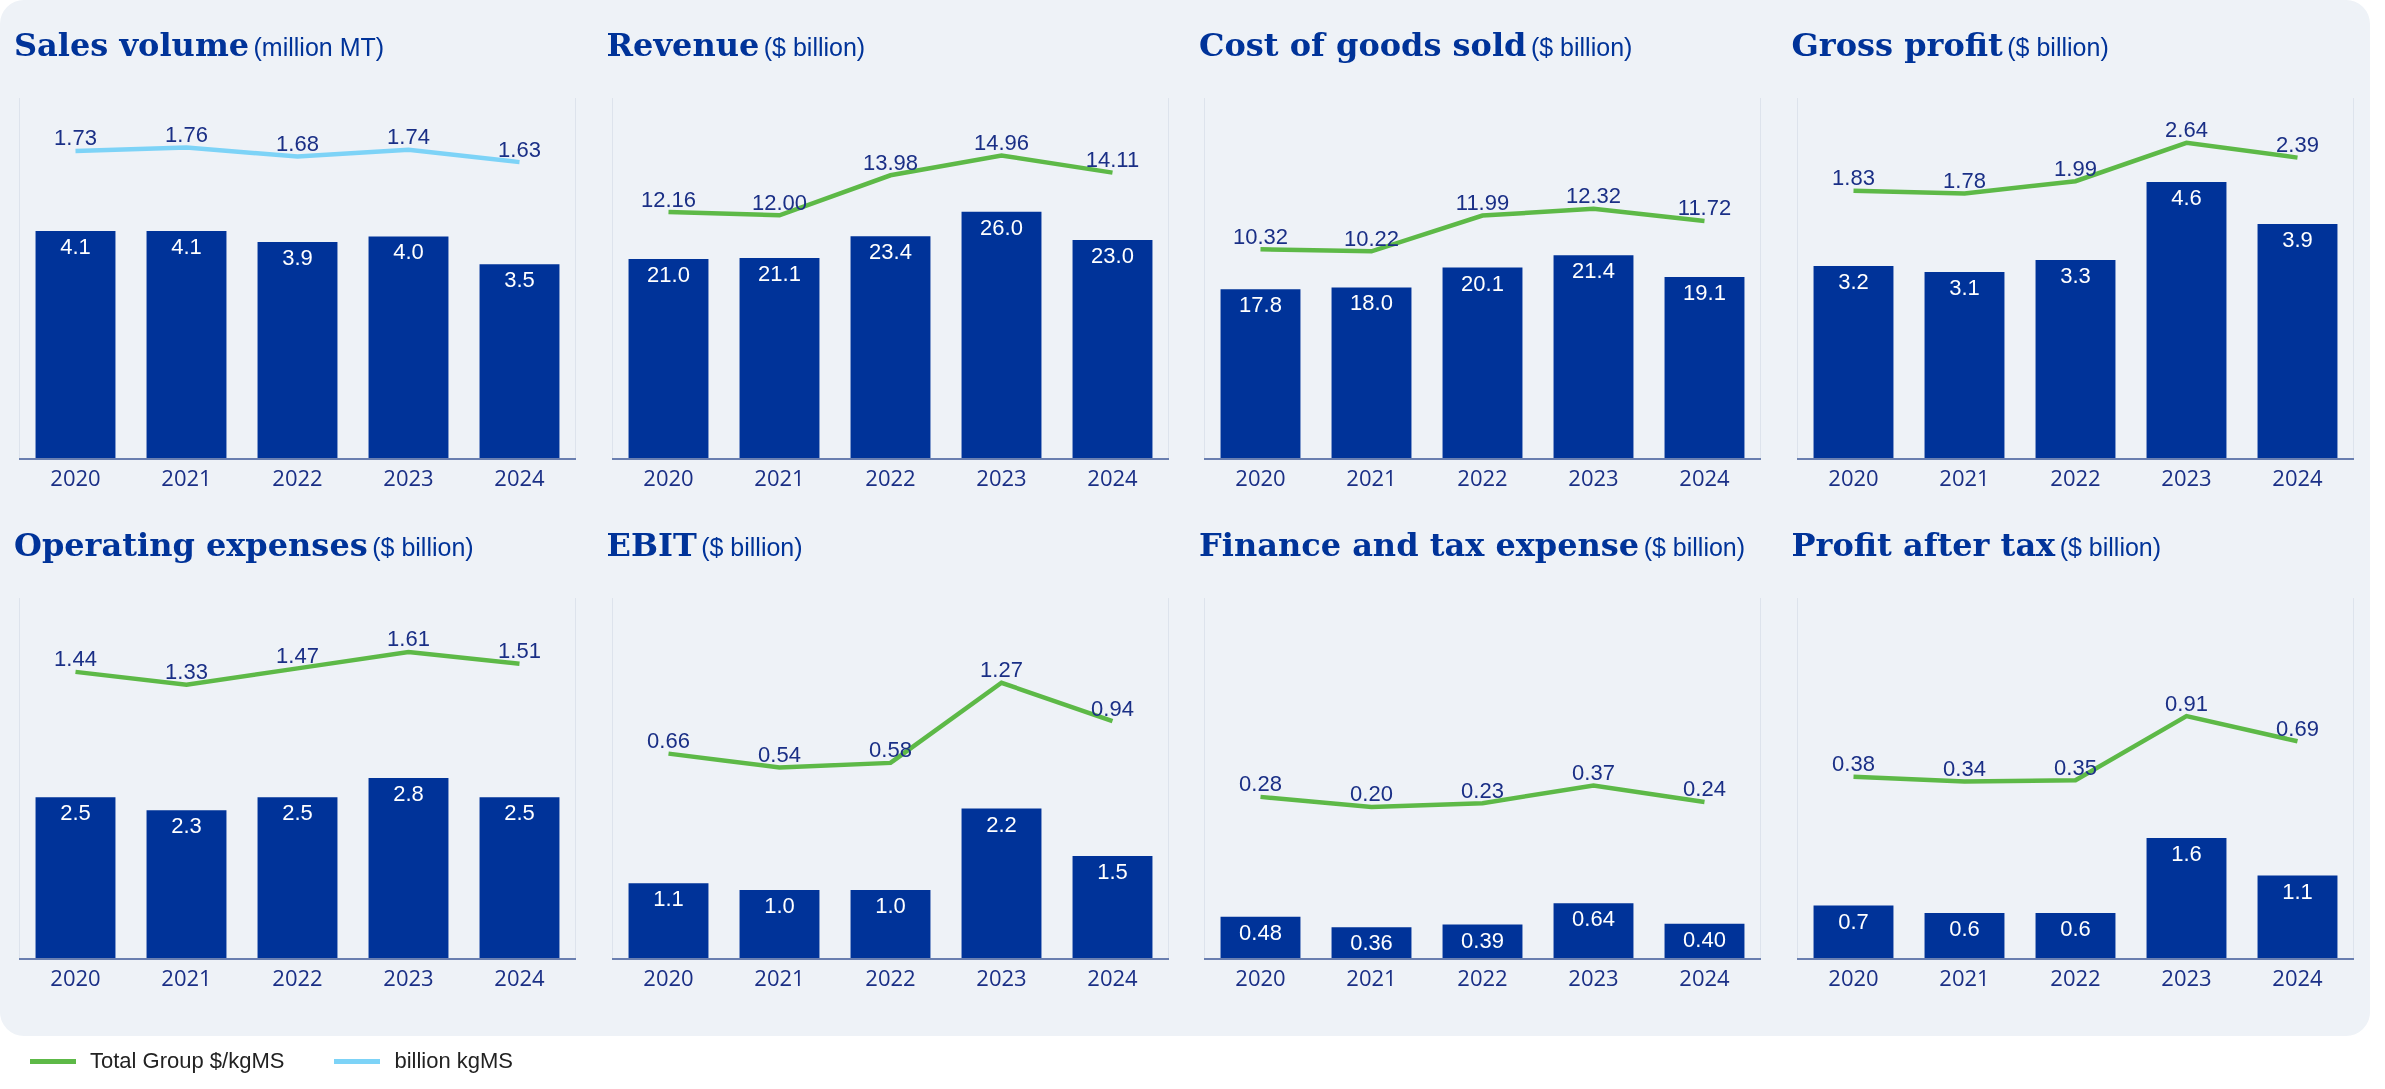 The height and width of the screenshot is (1089, 2385). What do you see at coordinates (1112, 872) in the screenshot?
I see `data-label: 1.5` at bounding box center [1112, 872].